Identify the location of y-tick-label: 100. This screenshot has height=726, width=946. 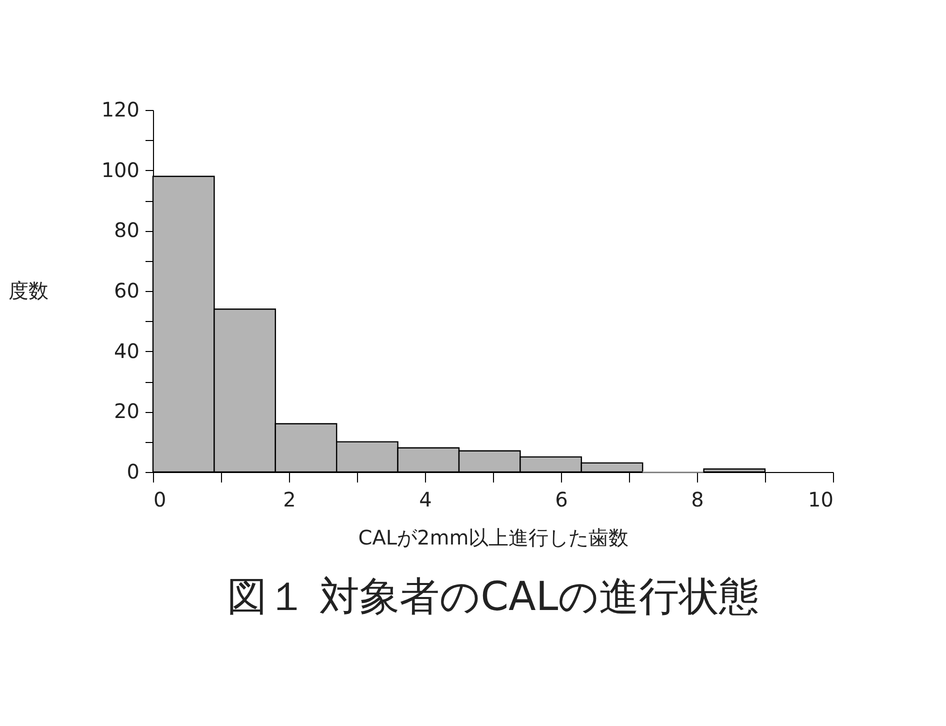
(120, 170).